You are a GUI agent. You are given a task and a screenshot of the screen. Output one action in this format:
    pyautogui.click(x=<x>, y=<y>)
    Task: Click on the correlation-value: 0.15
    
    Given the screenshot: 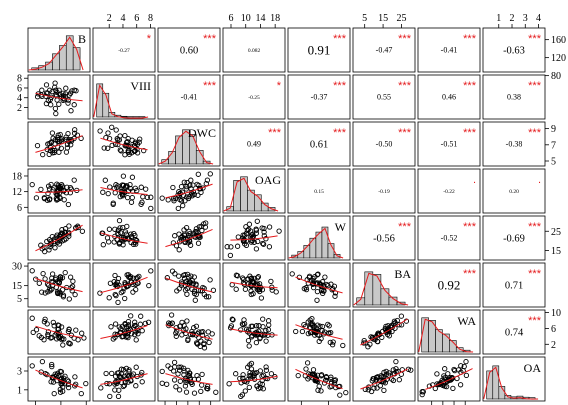 What is the action you would take?
    pyautogui.click(x=319, y=192)
    